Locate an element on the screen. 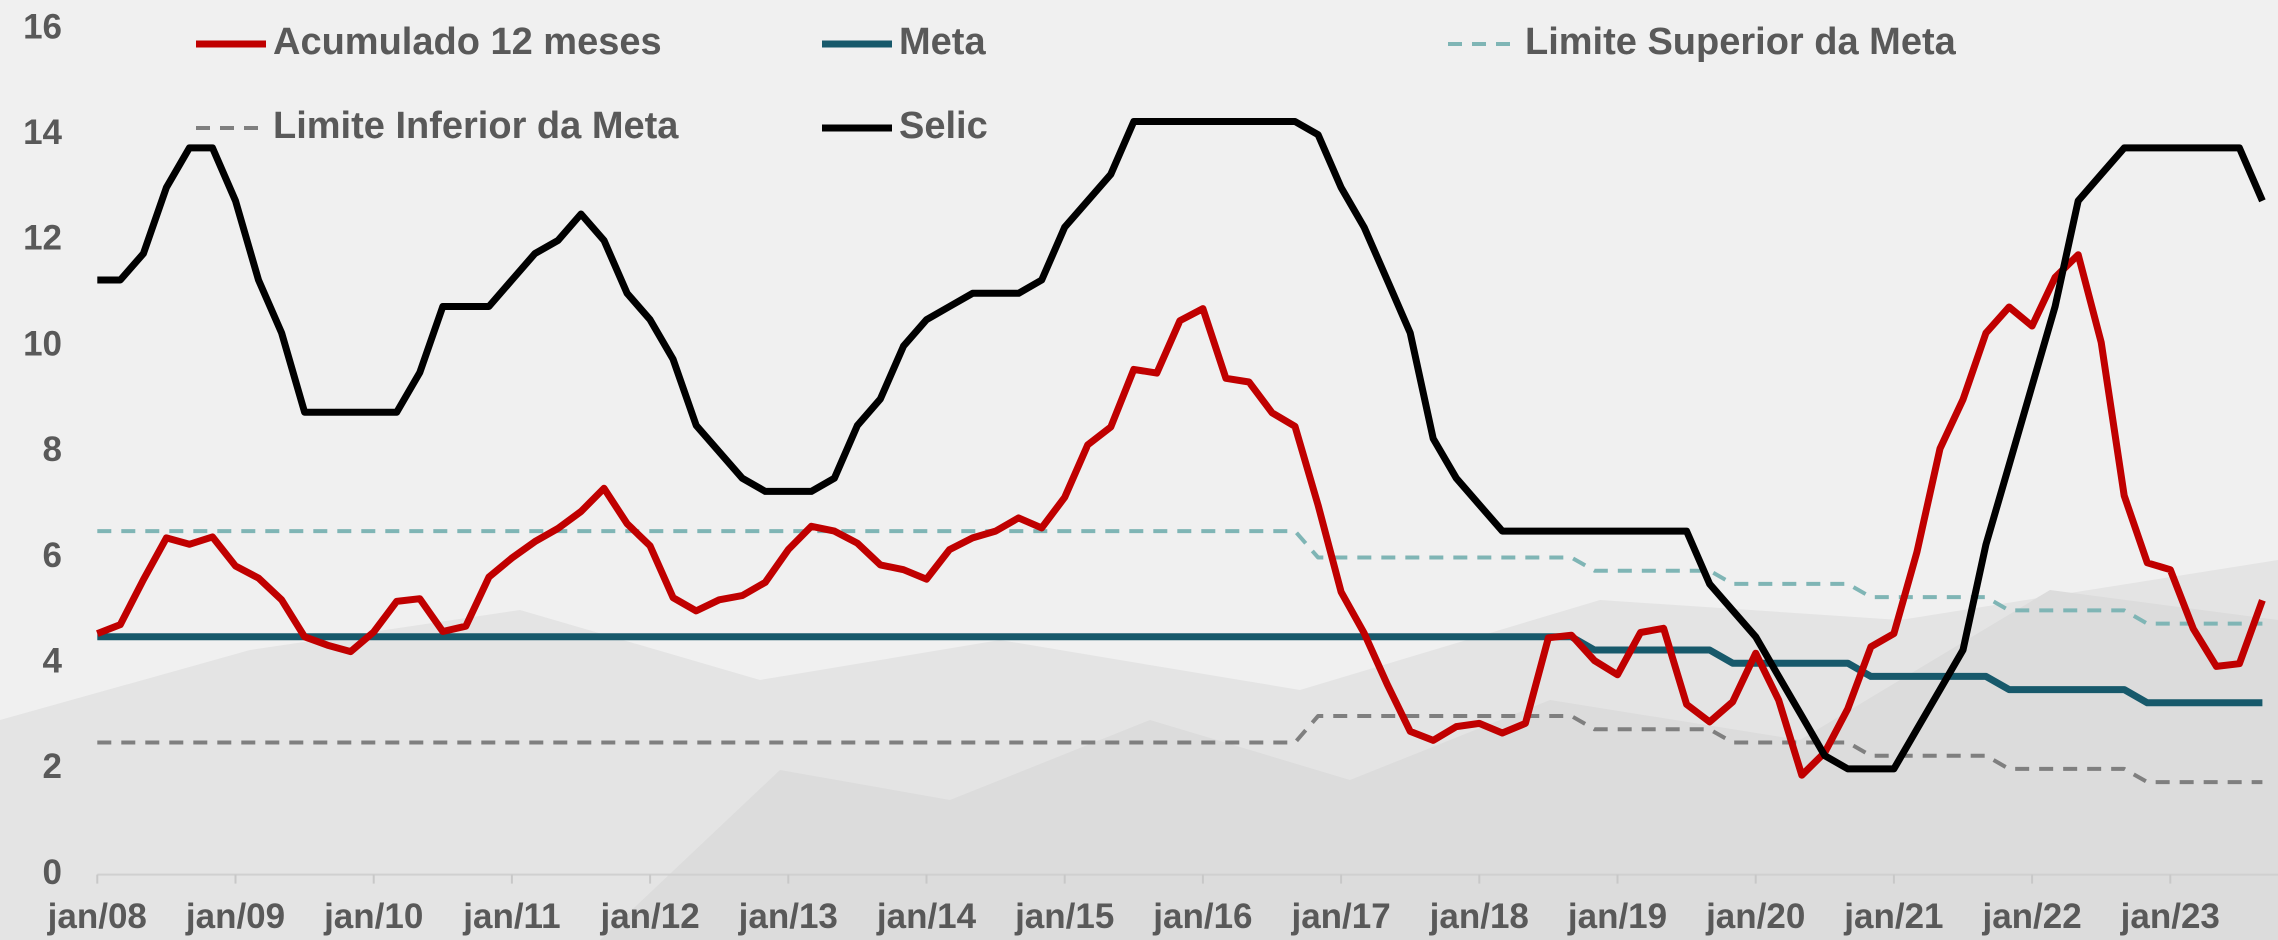 Image resolution: width=2278 pixels, height=940 pixels. x-tick-label: jan/18 is located at coordinates (1479, 916).